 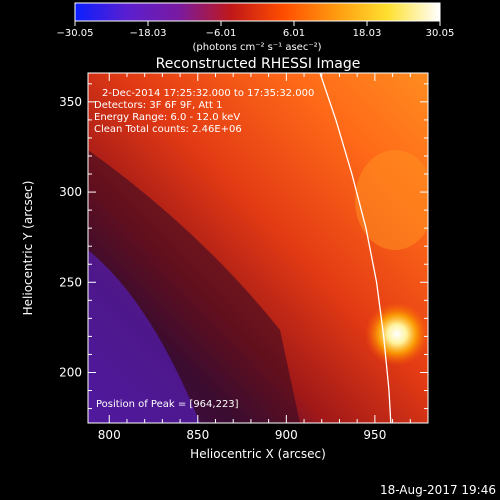 I want to click on colorbar-tick-label: 30.05, so click(x=440, y=33).